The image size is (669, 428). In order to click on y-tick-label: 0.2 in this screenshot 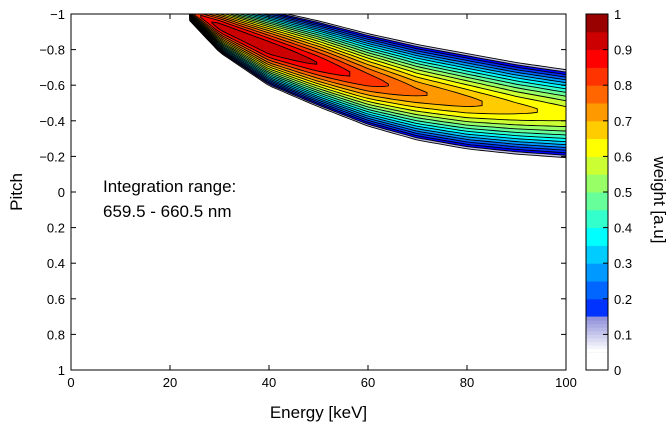, I will do `click(56, 228)`.